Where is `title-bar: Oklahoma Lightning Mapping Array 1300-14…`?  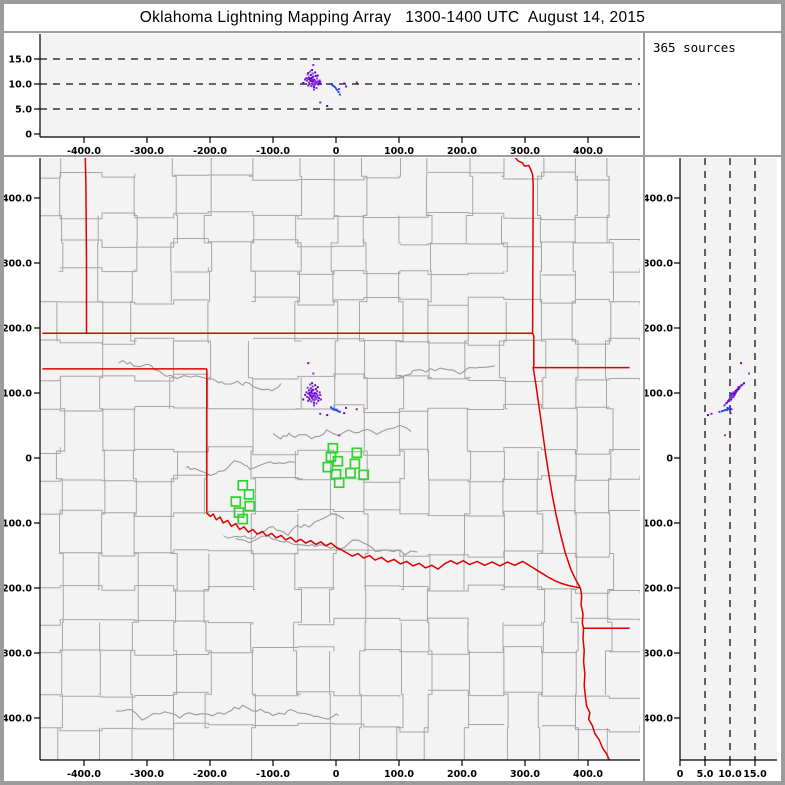
title-bar: Oklahoma Lightning Mapping Array 1300-14… is located at coordinates (392, 17).